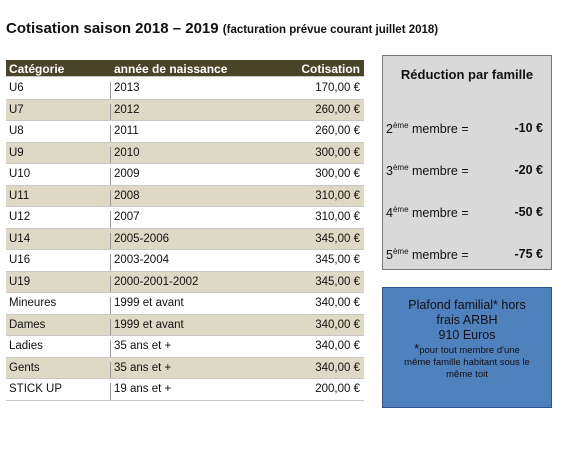 This screenshot has height=453, width=567. I want to click on fee: 170,00 €, so click(337, 88).